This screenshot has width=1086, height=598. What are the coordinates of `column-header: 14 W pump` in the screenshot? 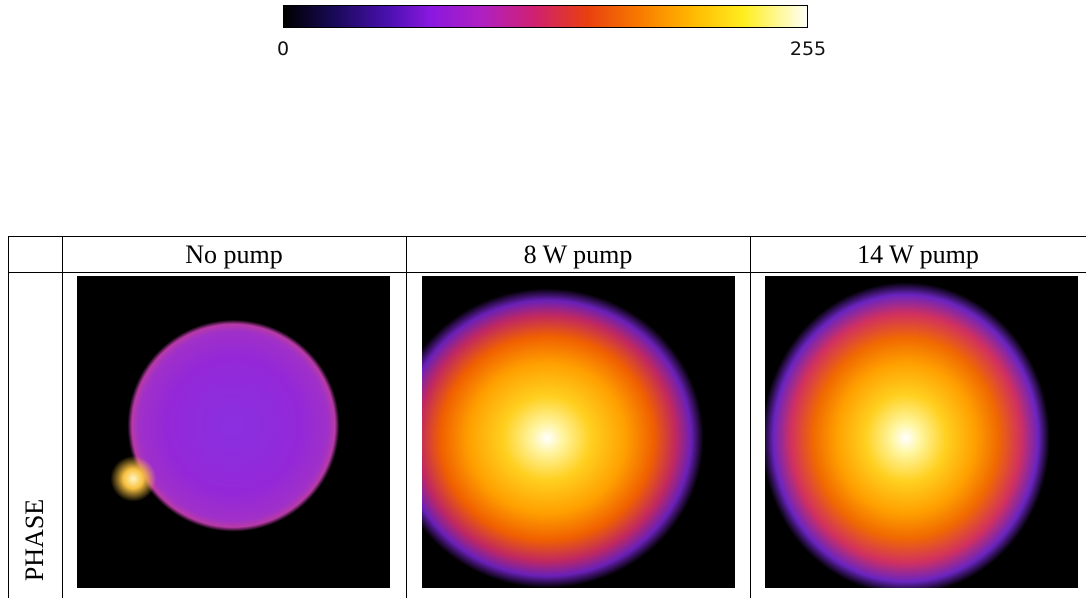 It's located at (918, 254).